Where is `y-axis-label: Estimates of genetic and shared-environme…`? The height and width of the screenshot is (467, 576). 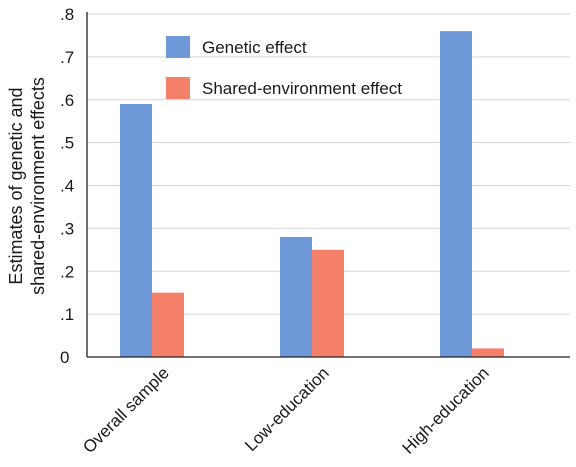 y-axis-label: Estimates of genetic and shared-environme… is located at coordinates (27, 186).